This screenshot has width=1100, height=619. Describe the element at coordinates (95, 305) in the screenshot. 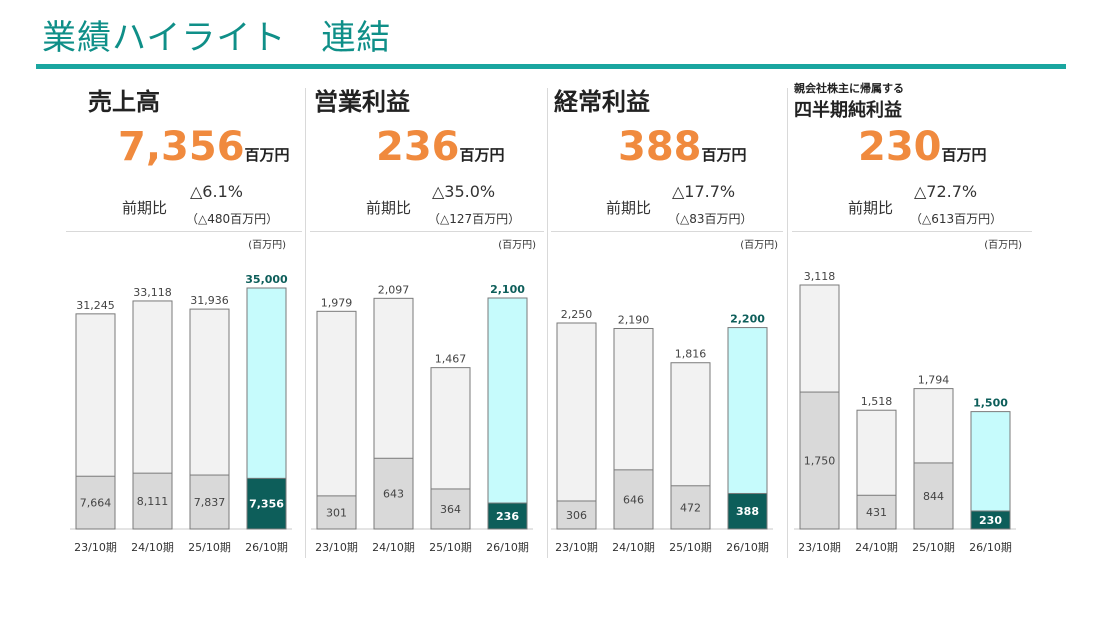

I see `total-label: 31,245` at that location.